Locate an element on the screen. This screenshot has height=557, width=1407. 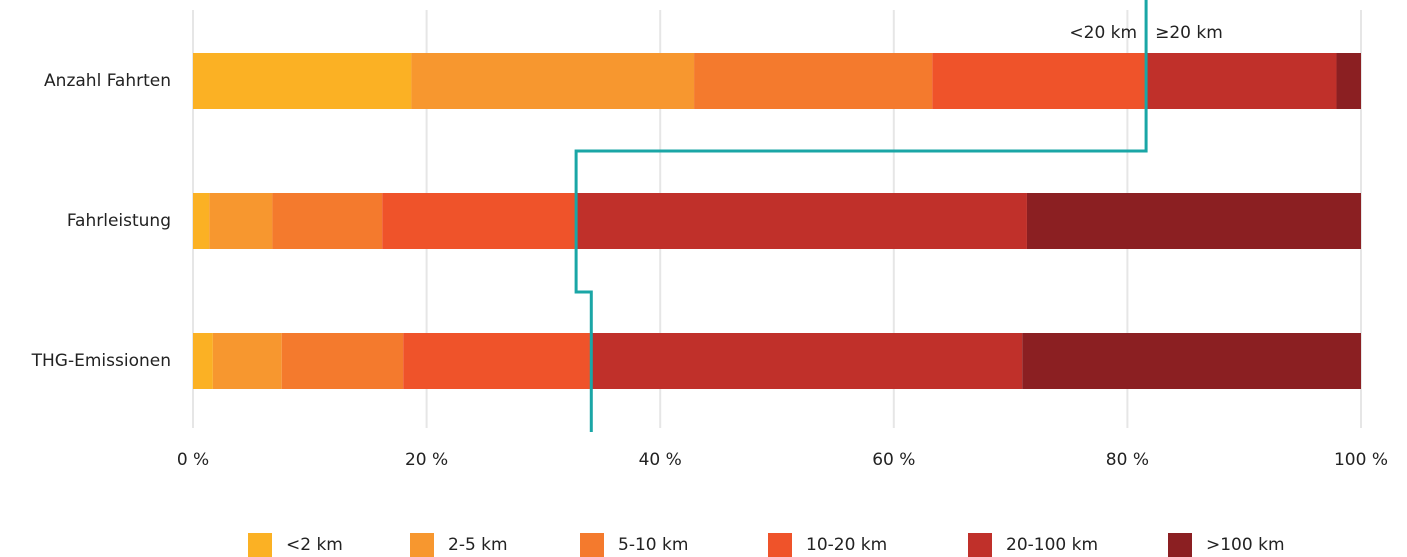
legend-label-4: 20-100 km is located at coordinates (1052, 545).